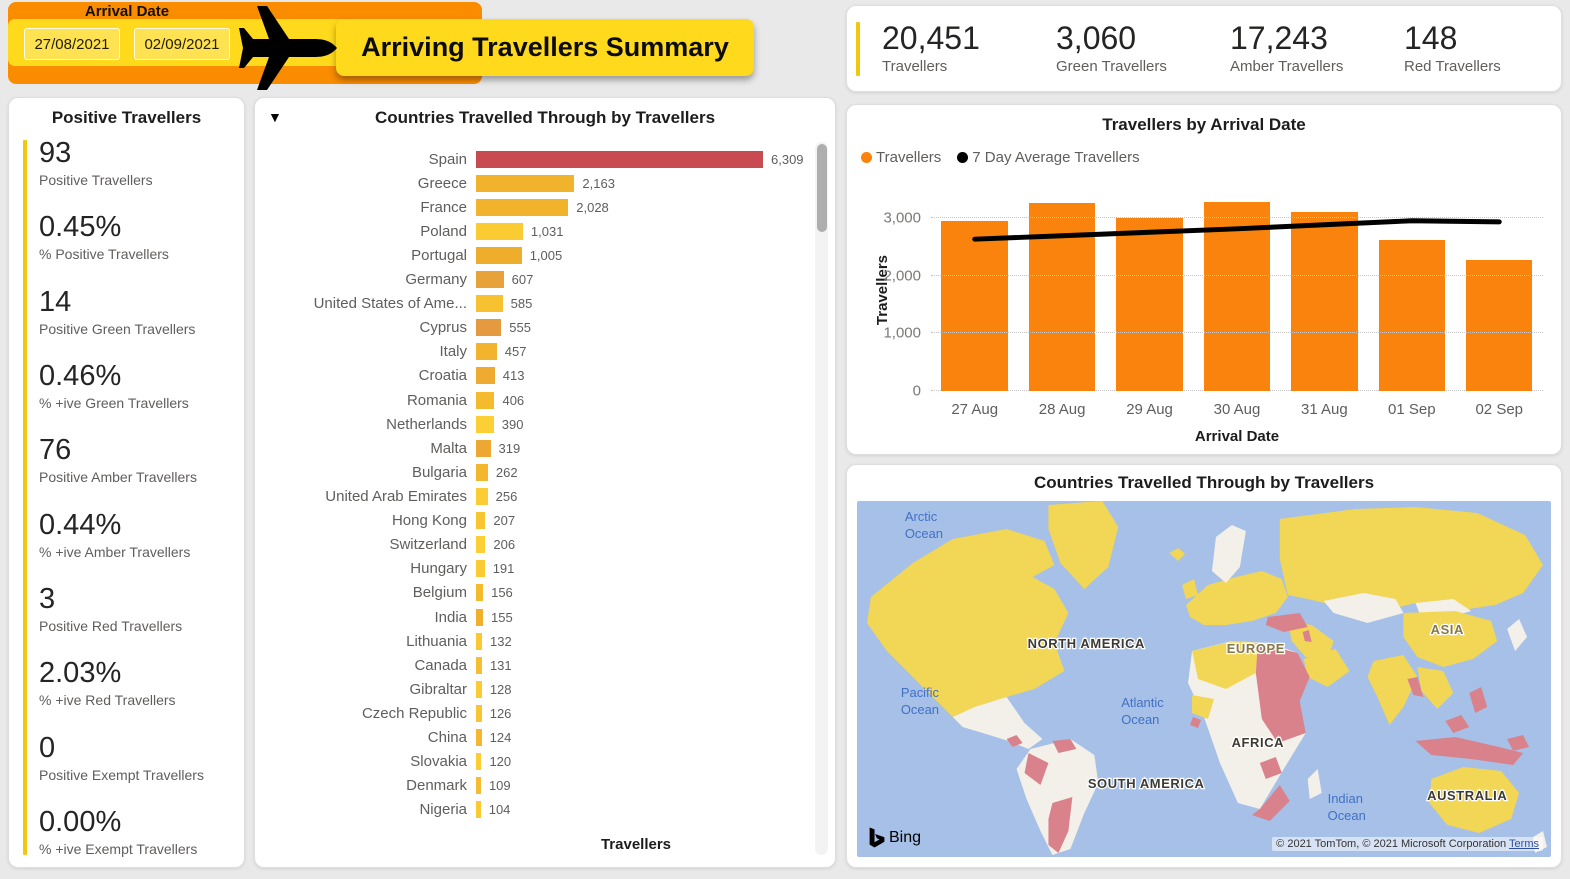  Describe the element at coordinates (1517, 635) in the screenshot. I see `map-region-japan` at that location.